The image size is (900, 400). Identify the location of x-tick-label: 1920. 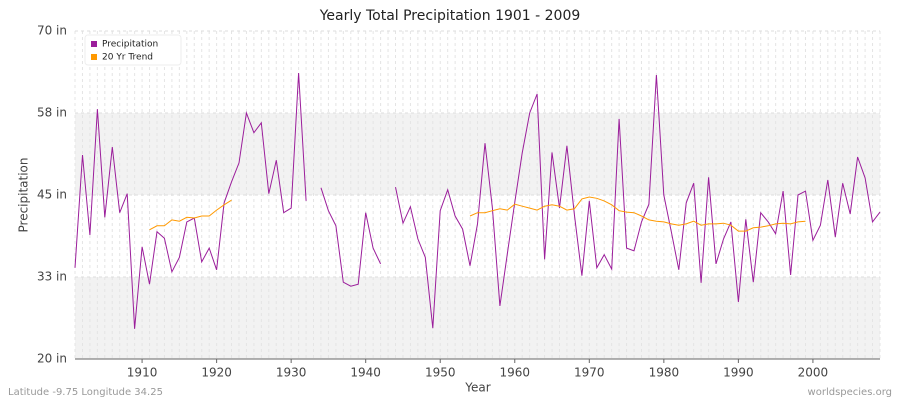
(216, 373).